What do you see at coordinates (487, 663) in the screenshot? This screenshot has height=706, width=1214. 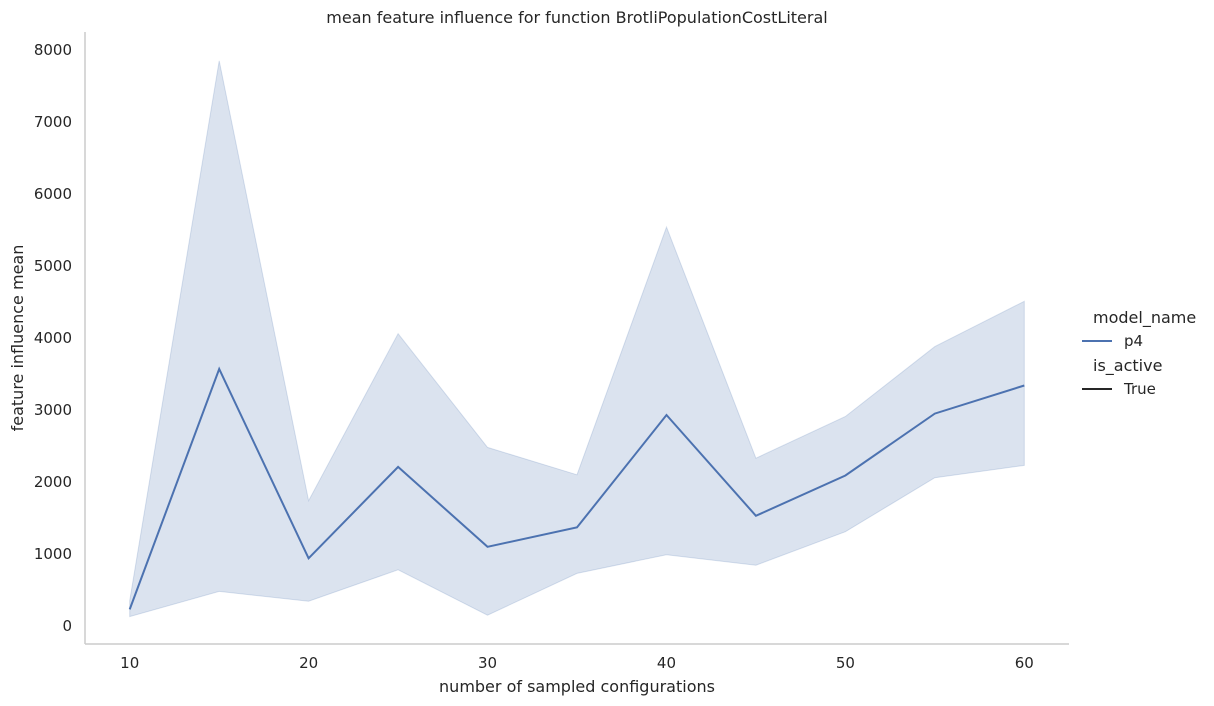 I see `x-tick-label: 30` at bounding box center [487, 663].